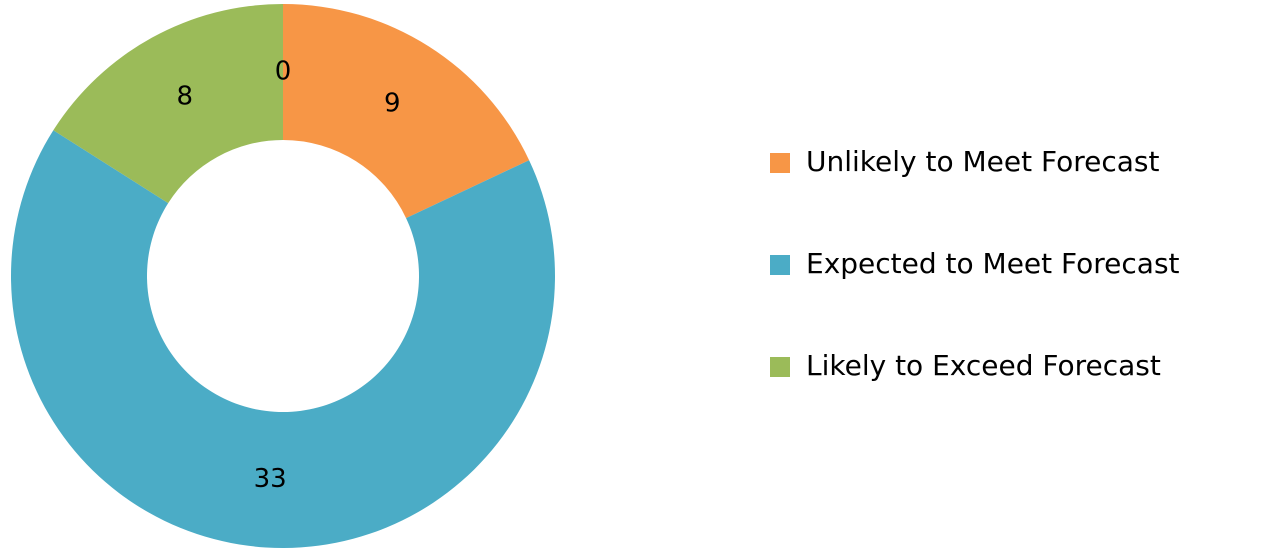 The width and height of the screenshot is (1278, 549). What do you see at coordinates (983, 365) in the screenshot?
I see `legend-label: Likely to Exceed Forecast` at bounding box center [983, 365].